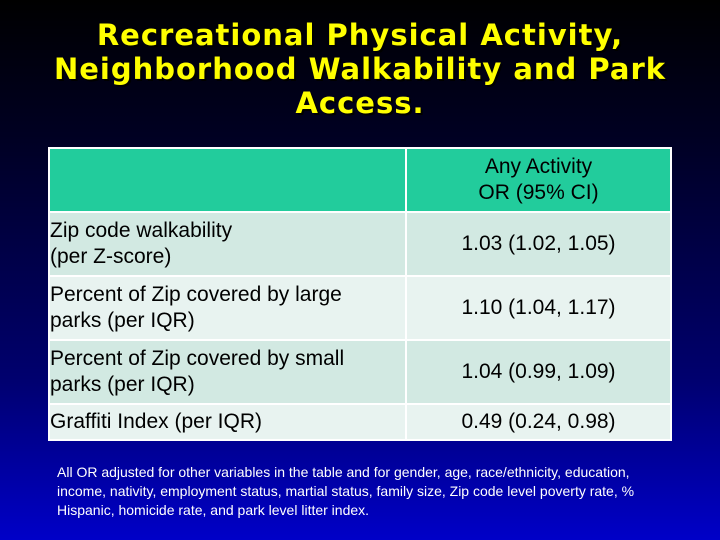 This screenshot has width=720, height=540. I want to click on row-label-line-2: (per Z-score), so click(111, 256).